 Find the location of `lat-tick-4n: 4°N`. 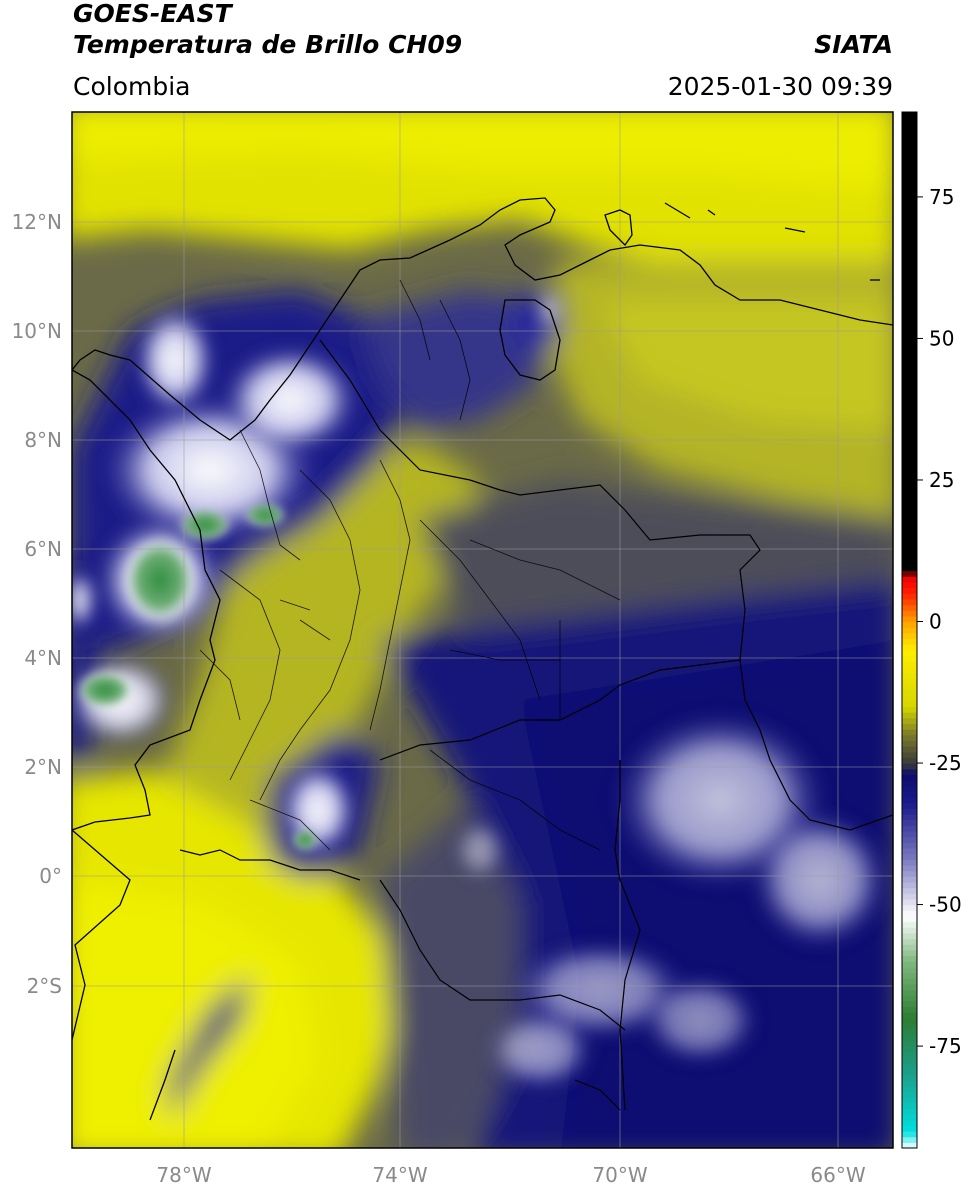

lat-tick-4n: 4°N is located at coordinates (43, 658).